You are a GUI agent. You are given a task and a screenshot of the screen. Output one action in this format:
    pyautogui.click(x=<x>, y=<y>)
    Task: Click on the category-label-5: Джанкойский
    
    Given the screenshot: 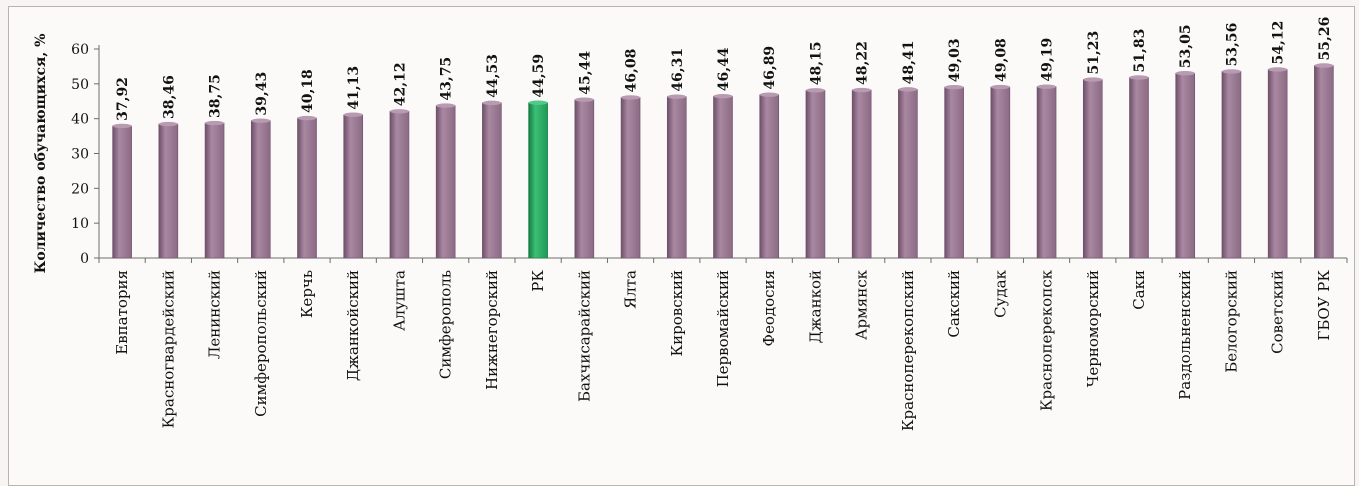 What is the action you would take?
    pyautogui.click(x=353, y=325)
    